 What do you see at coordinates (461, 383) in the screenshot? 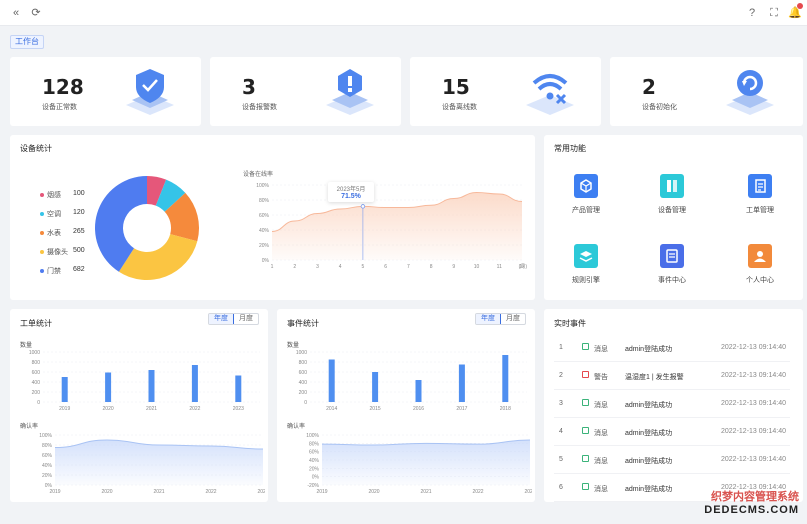
I see `bar-2017` at bounding box center [461, 383].